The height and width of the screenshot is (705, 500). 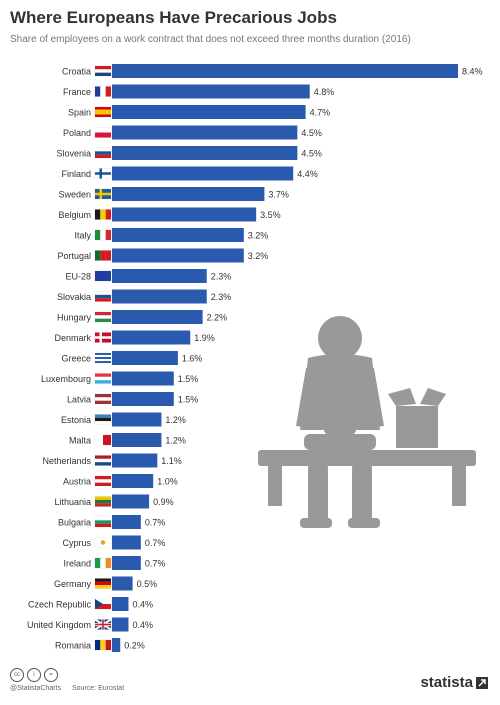 I want to click on bar-row: Poland 4.5%, so click(x=192, y=132).